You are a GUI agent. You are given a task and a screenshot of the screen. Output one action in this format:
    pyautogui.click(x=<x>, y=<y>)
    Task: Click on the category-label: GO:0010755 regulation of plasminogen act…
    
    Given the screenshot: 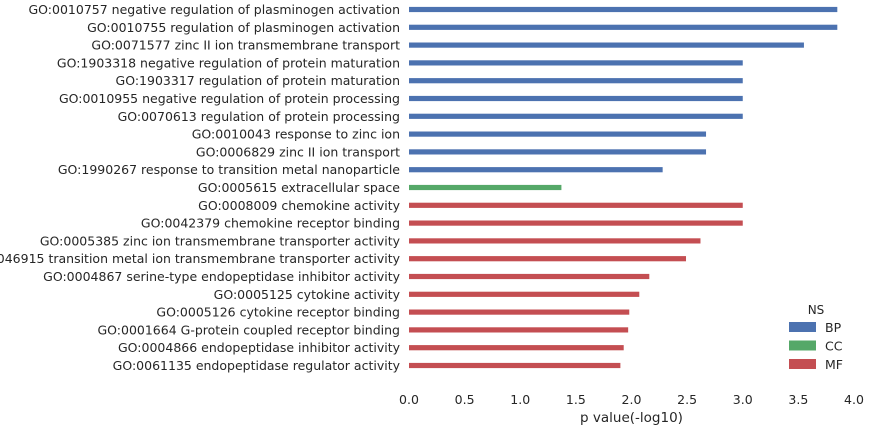 What is the action you would take?
    pyautogui.click(x=243, y=27)
    